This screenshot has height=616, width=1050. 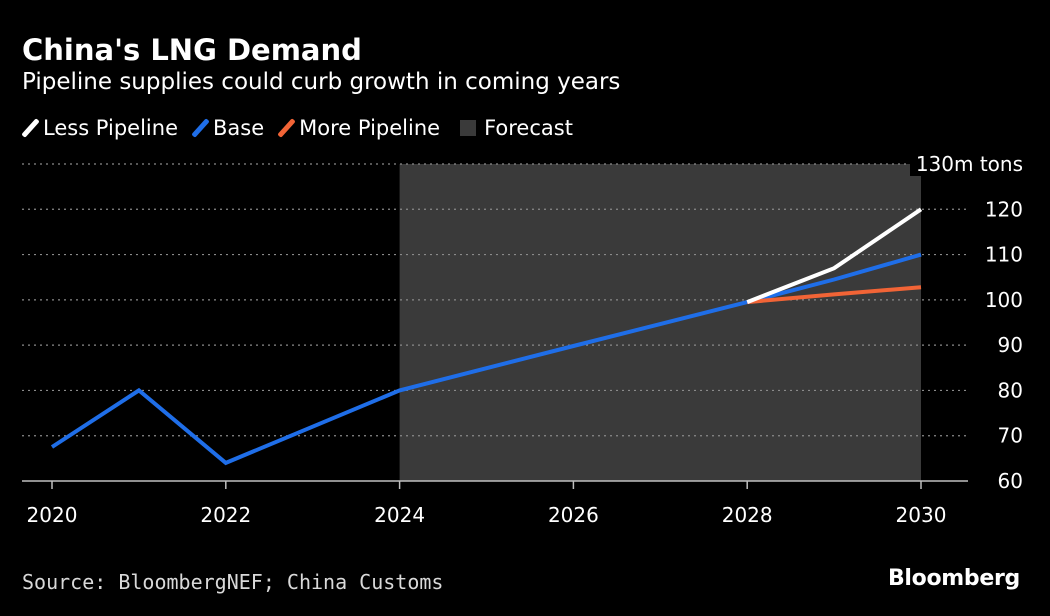 I want to click on x-tick-label-2030: 2030, so click(x=921, y=515).